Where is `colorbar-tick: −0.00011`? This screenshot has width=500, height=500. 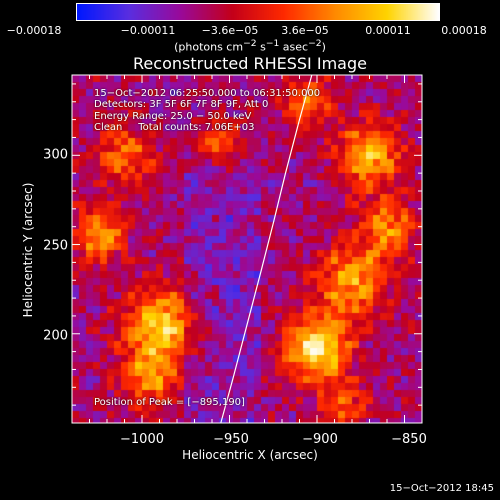 colorbar-tick: −0.00011 is located at coordinates (148, 30).